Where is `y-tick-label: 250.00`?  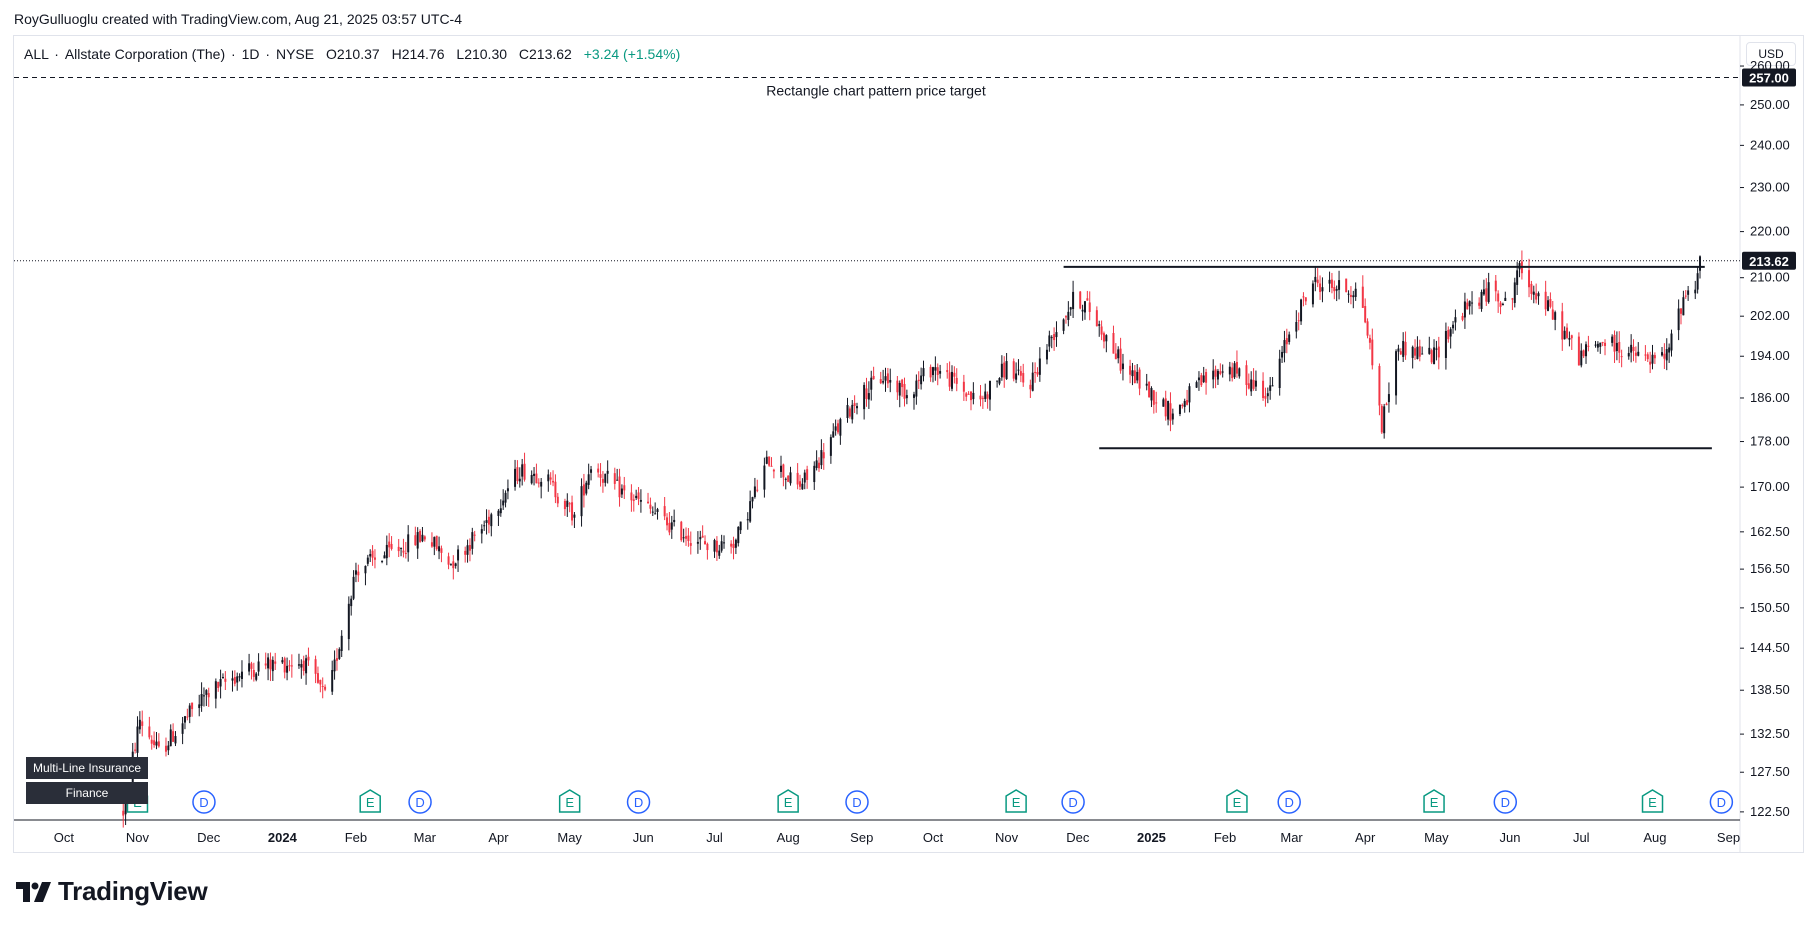
y-tick-label: 250.00 is located at coordinates (1770, 104).